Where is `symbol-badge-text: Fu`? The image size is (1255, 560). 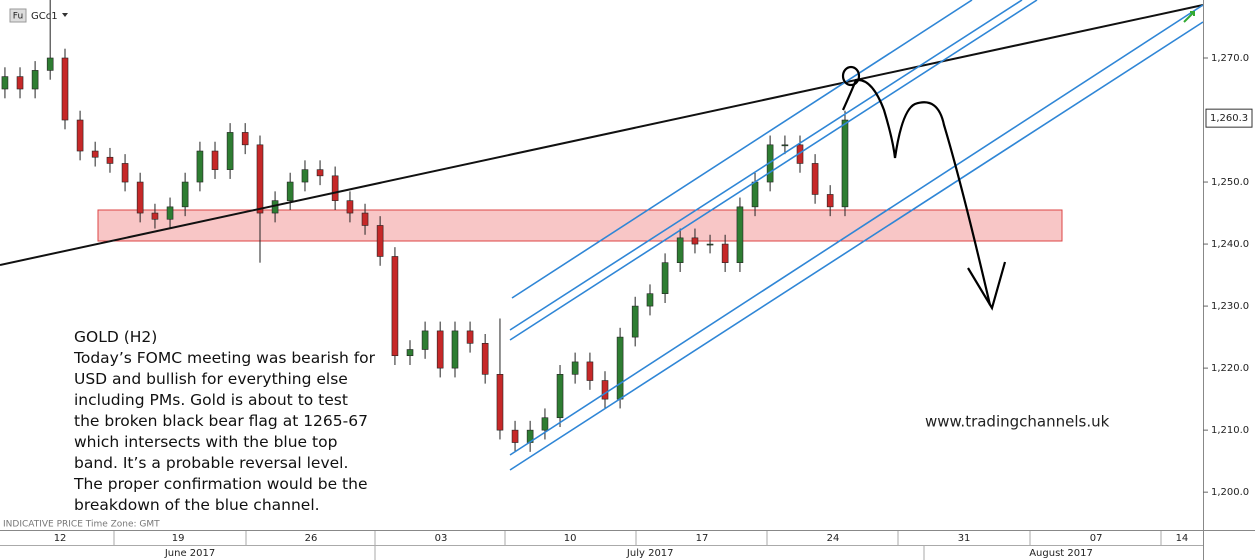 symbol-badge-text: Fu is located at coordinates (18, 17).